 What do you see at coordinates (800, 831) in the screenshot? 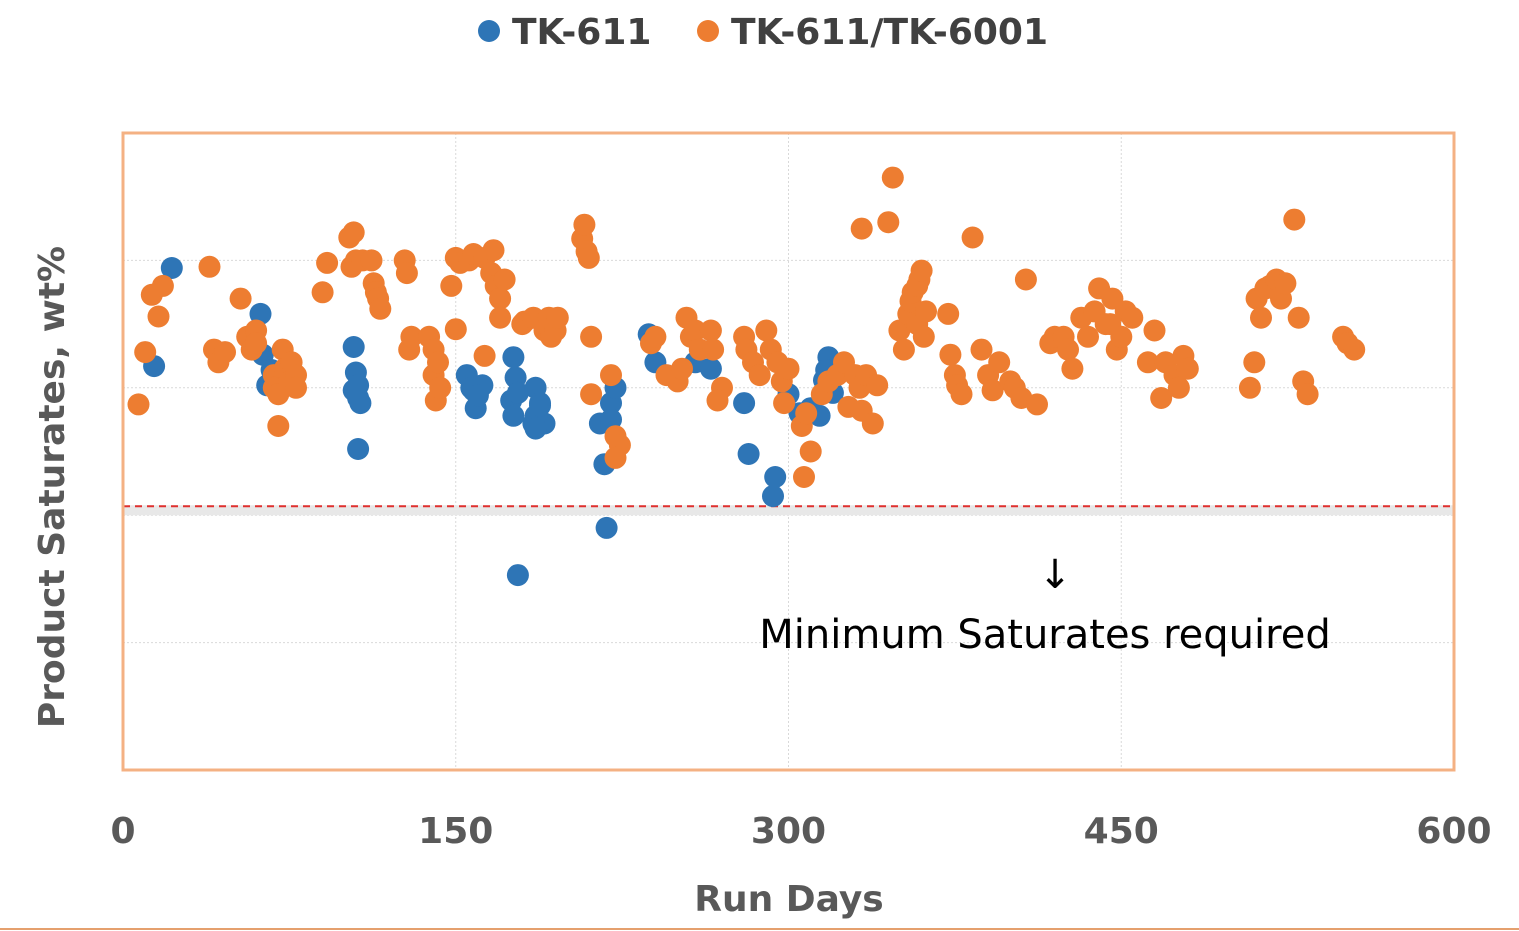
I see `x-tick-labels: 0 150 300 450 600` at bounding box center [800, 831].